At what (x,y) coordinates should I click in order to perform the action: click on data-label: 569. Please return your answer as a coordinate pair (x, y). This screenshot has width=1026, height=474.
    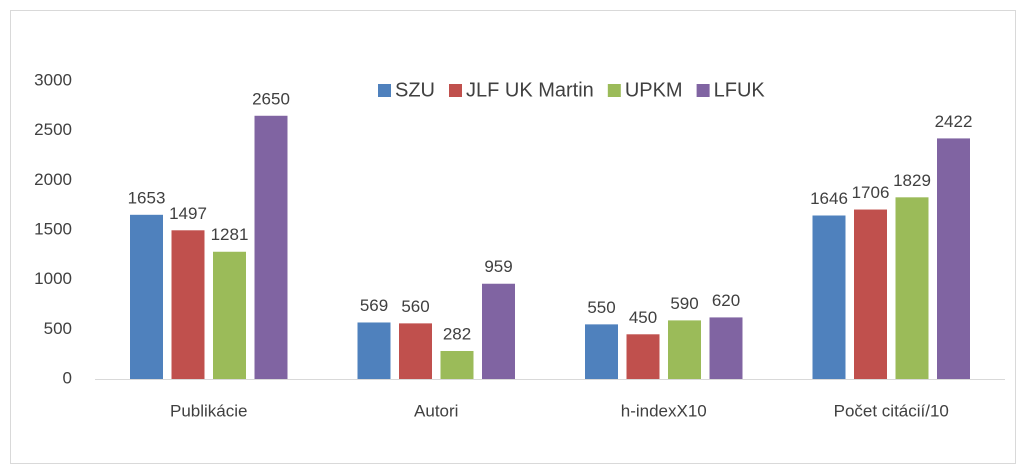
    Looking at the image, I should click on (374, 305).